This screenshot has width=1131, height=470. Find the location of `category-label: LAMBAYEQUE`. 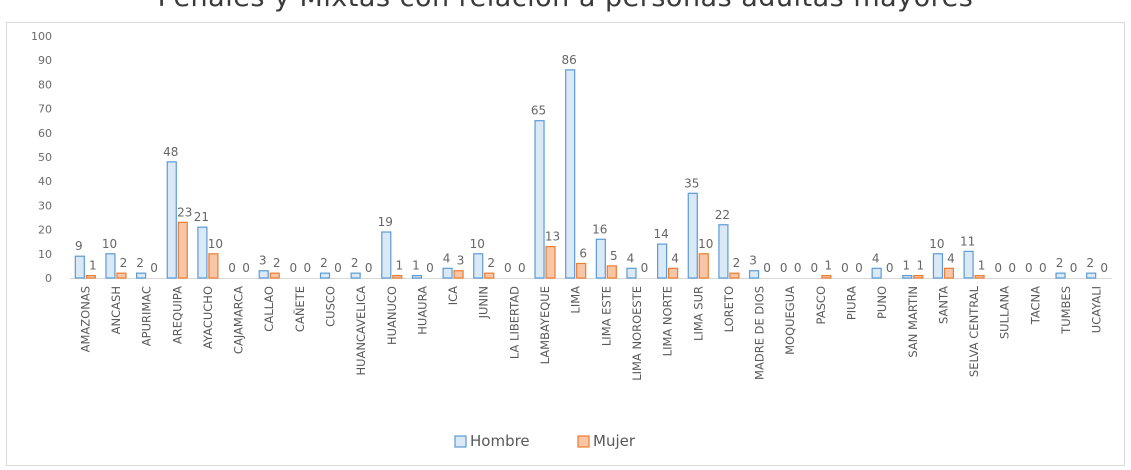

category-label: LAMBAYEQUE is located at coordinates (545, 325).